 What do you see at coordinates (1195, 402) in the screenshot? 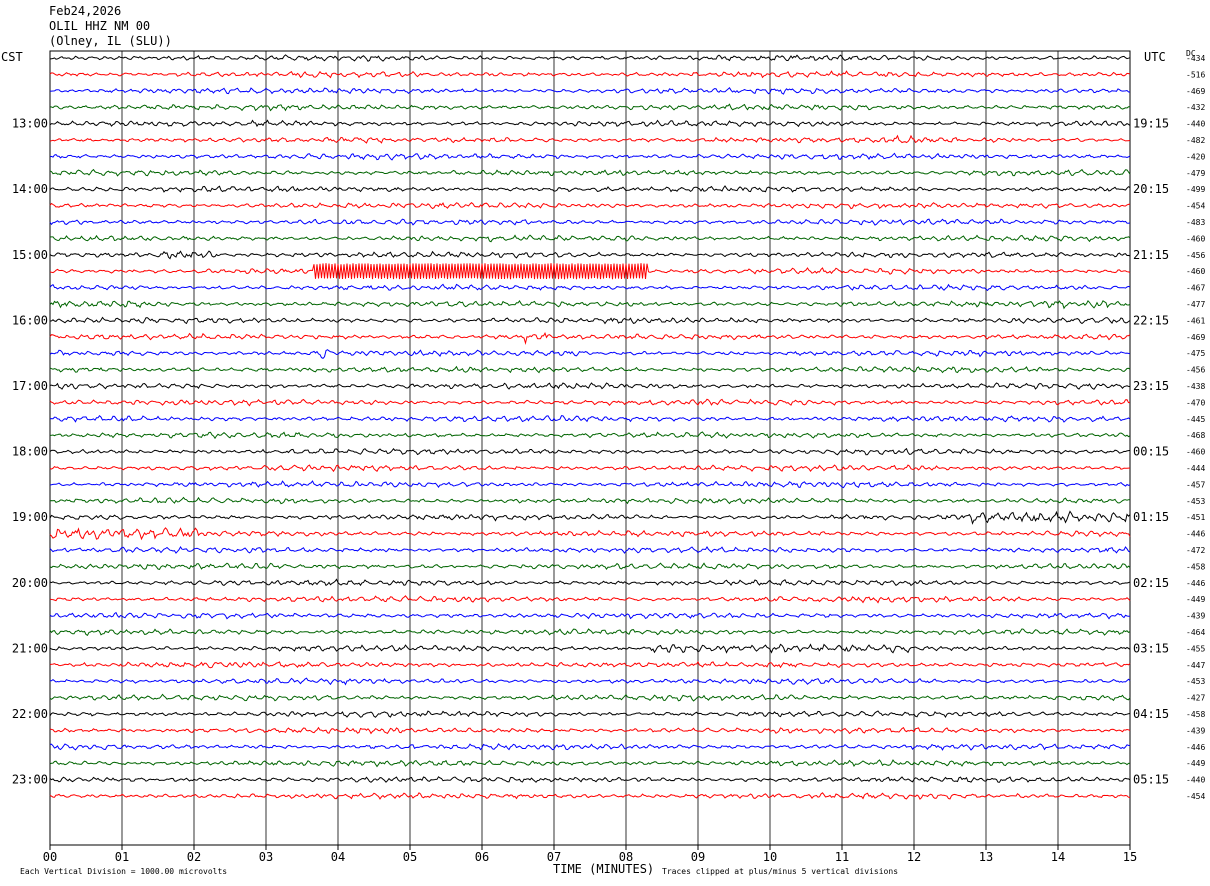
I see `dc-offset-label: -470` at bounding box center [1195, 402].